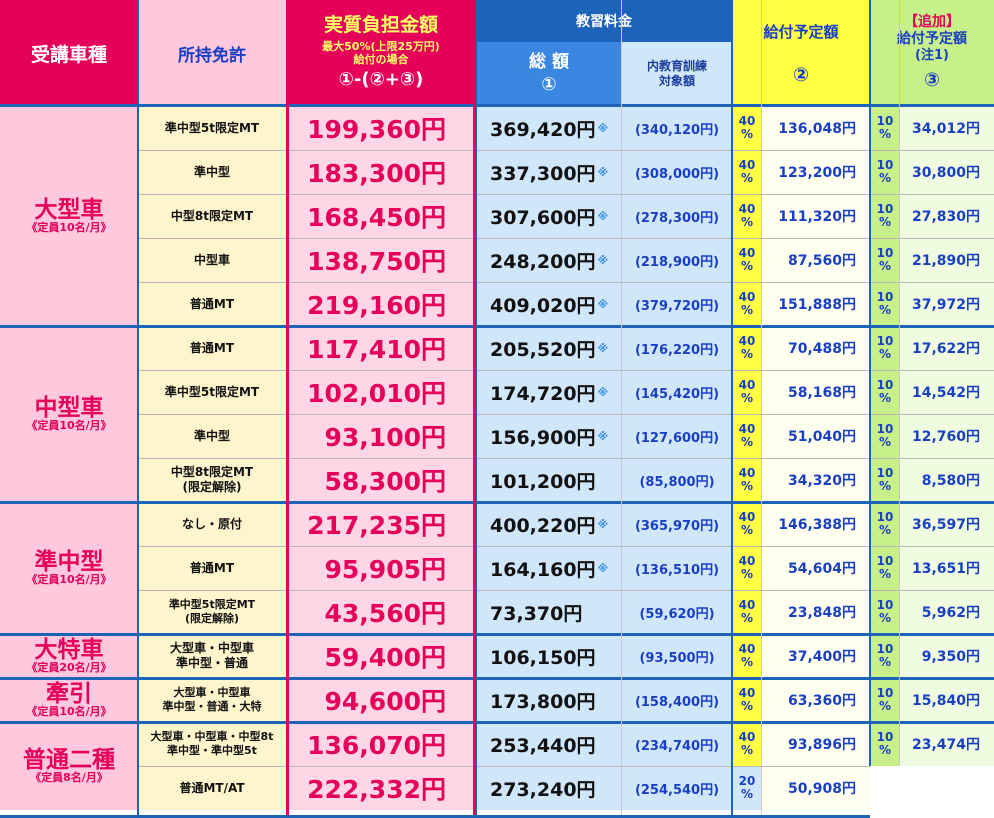 The width and height of the screenshot is (994, 818). What do you see at coordinates (677, 436) in the screenshot?
I see `training-target-cell: (127,600円)` at bounding box center [677, 436].